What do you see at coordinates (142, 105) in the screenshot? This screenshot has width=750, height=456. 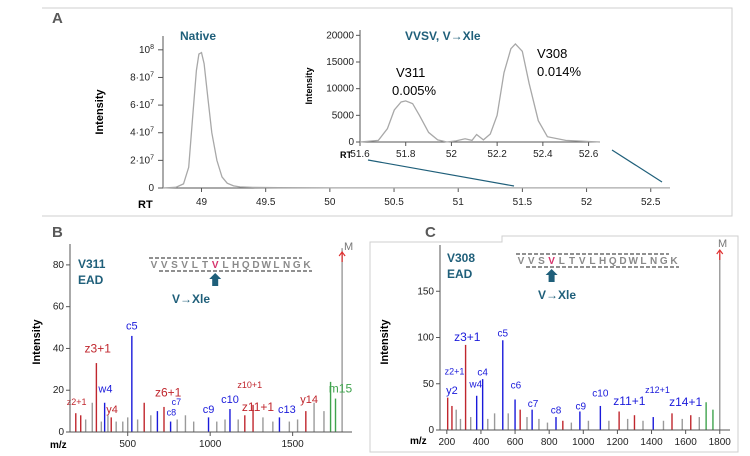 I see `panel-a-ytick-label: 6·10⁷` at bounding box center [142, 105].